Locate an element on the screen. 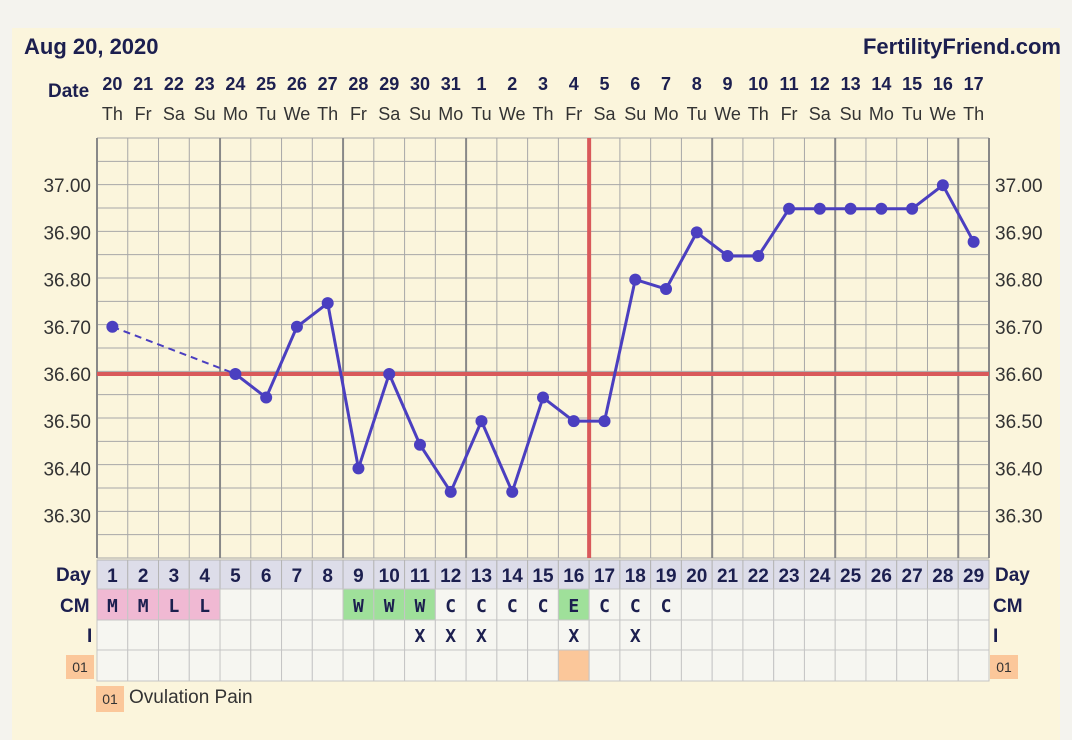 The width and height of the screenshot is (1072, 740). legend-code: 01 is located at coordinates (110, 699).